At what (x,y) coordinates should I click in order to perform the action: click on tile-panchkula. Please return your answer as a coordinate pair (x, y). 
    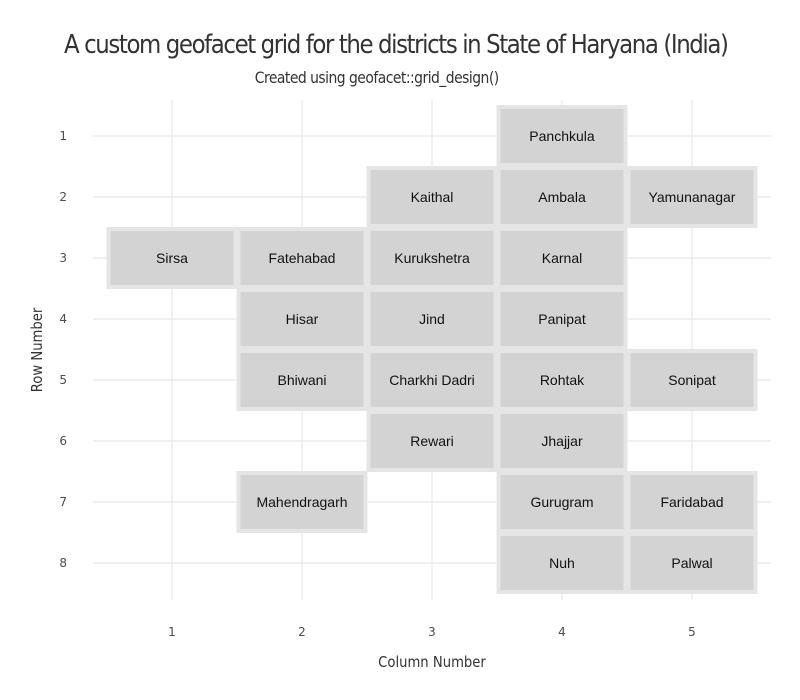
    Looking at the image, I should click on (562, 136).